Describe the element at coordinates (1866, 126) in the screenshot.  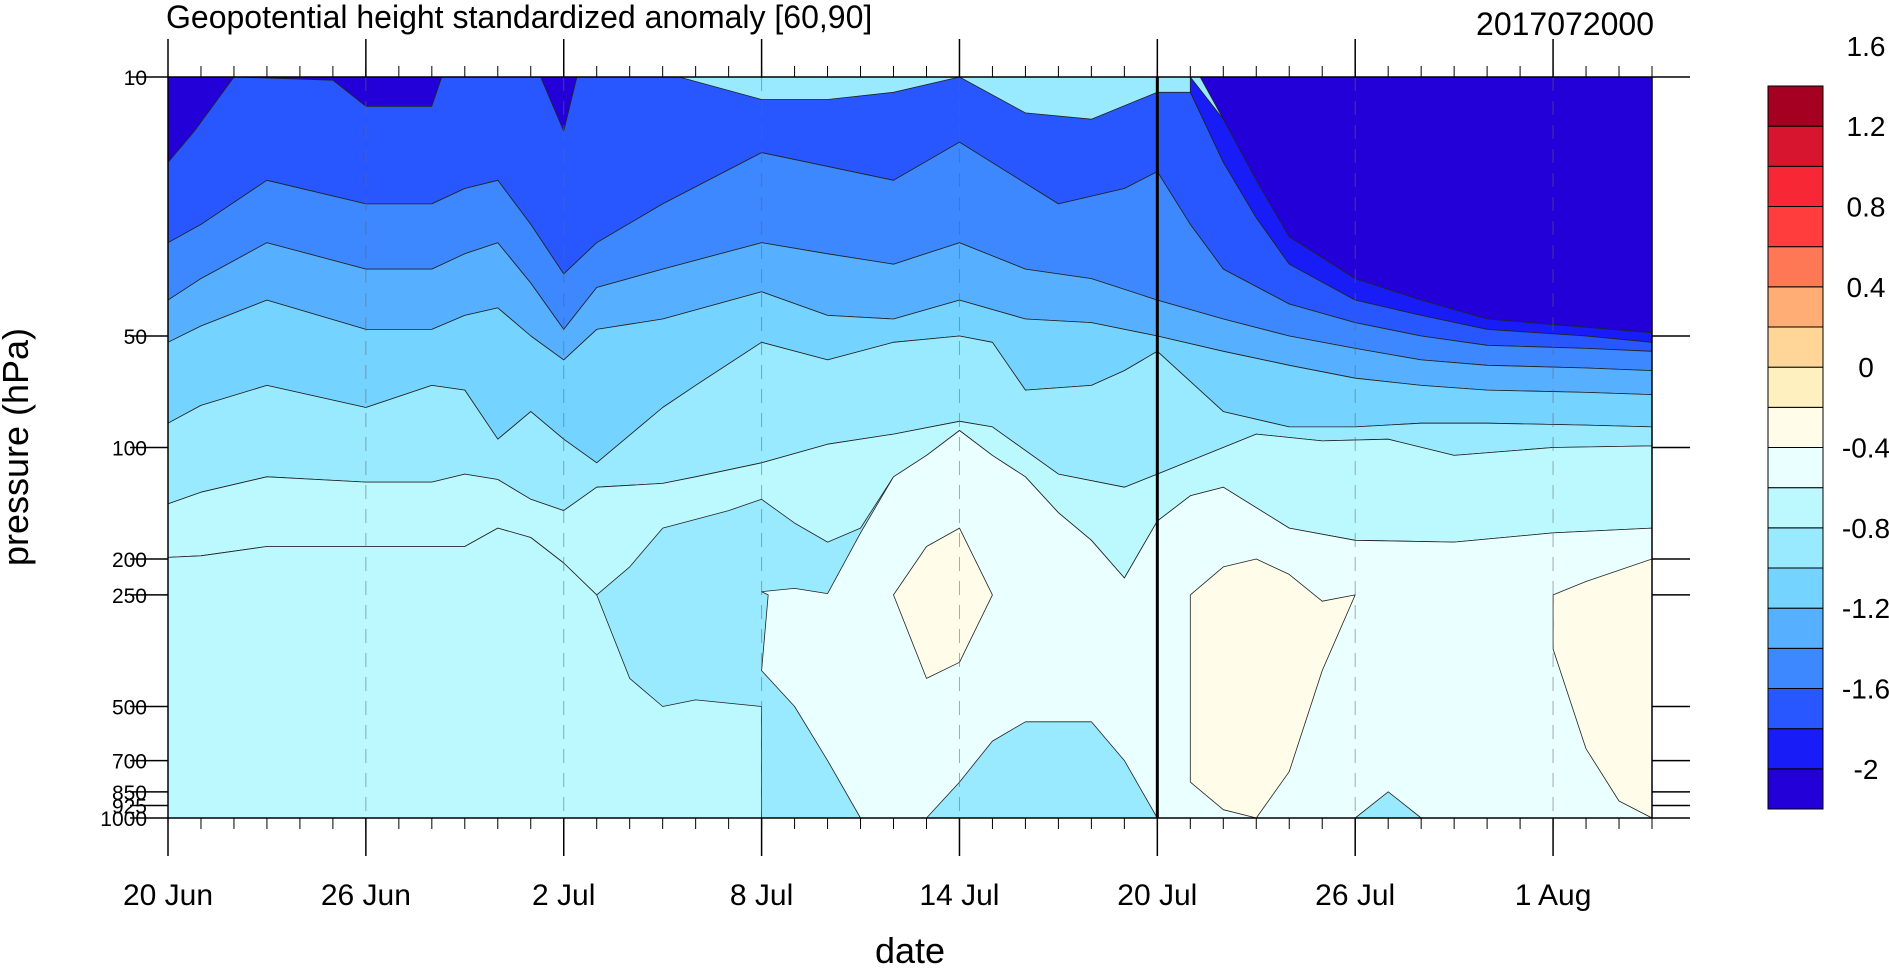
I see `colorbar-label: 1.2` at that location.